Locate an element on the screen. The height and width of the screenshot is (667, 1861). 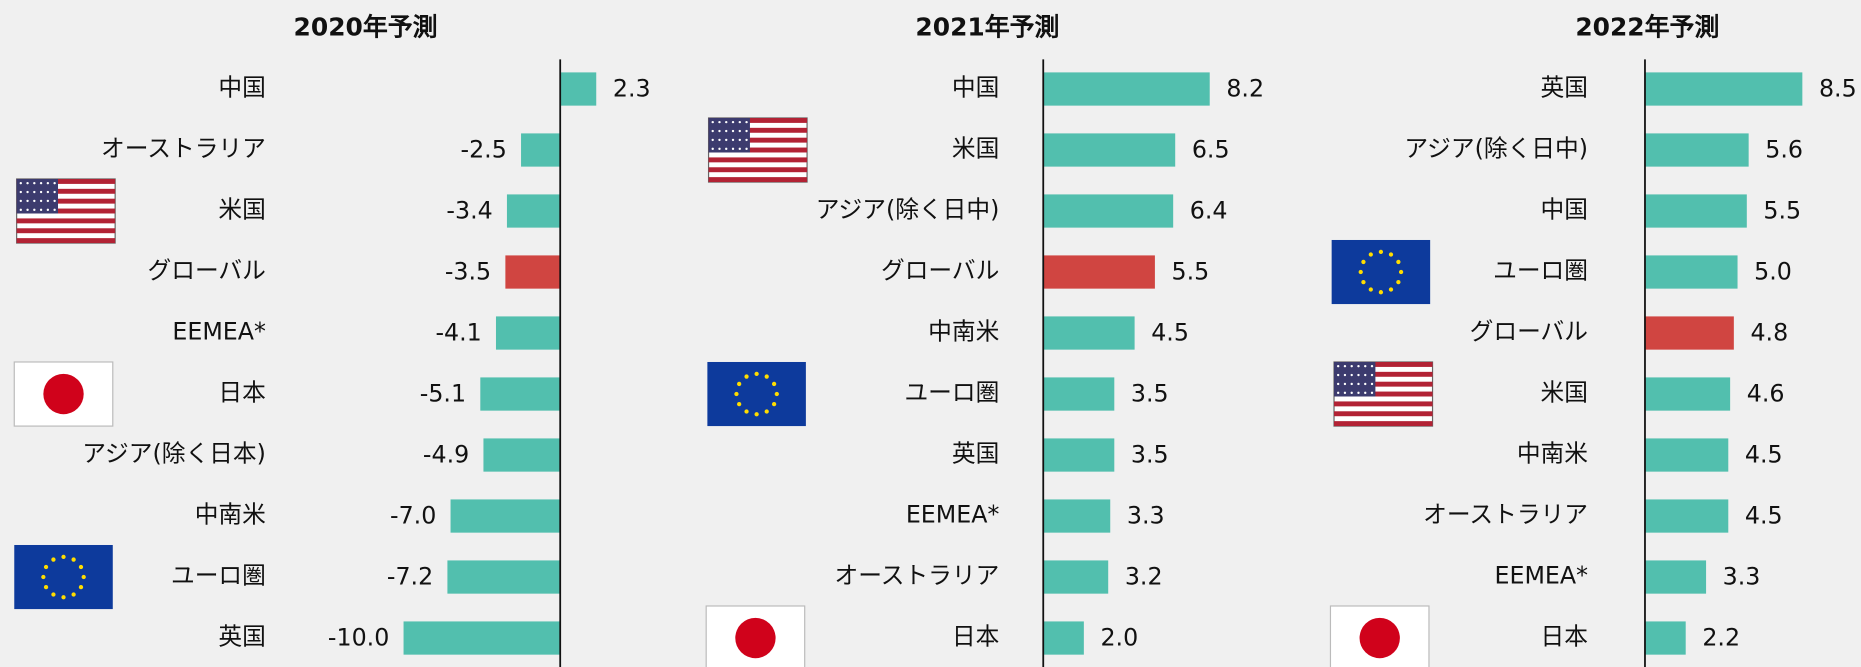
chart-title: 2020年予測 is located at coordinates (366, 26).